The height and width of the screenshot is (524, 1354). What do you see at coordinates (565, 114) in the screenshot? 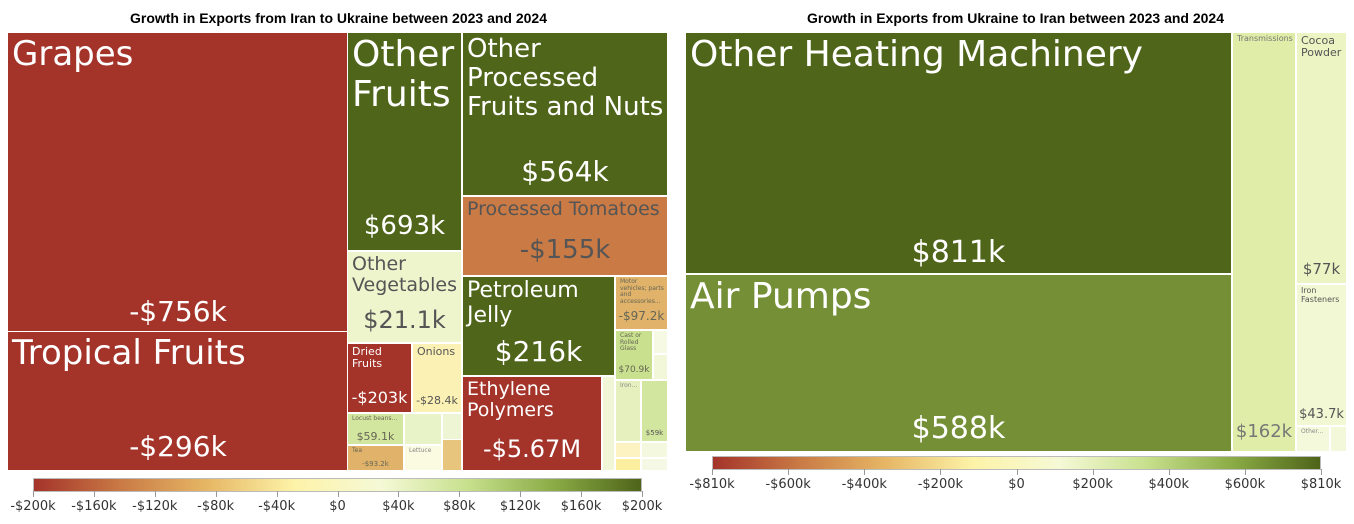
I see `tile-other-processed-fruits-nuts: Other Processed Fruits and Nuts $564k` at bounding box center [565, 114].